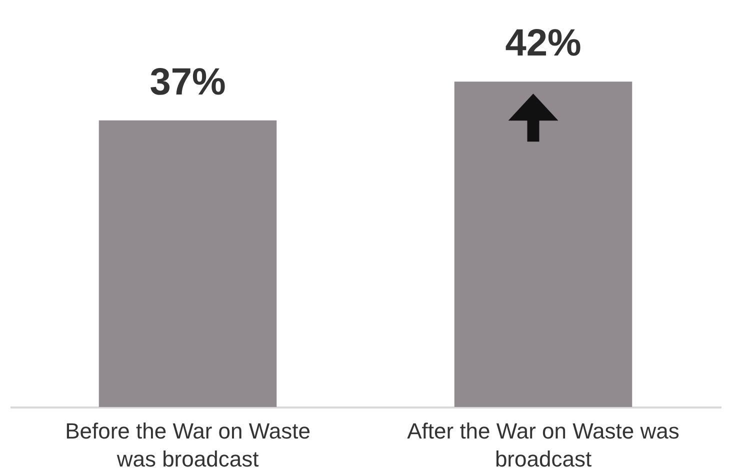  Describe the element at coordinates (187, 445) in the screenshot. I see `x-tick-label: Before the War on Waste was broadcast` at that location.